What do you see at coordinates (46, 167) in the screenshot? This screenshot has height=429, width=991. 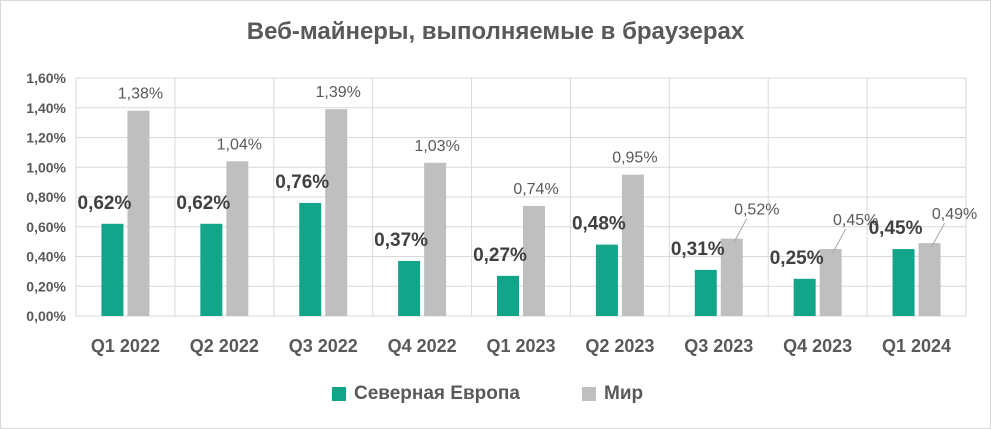 I see `y-tick-label: 1,00%` at bounding box center [46, 167].